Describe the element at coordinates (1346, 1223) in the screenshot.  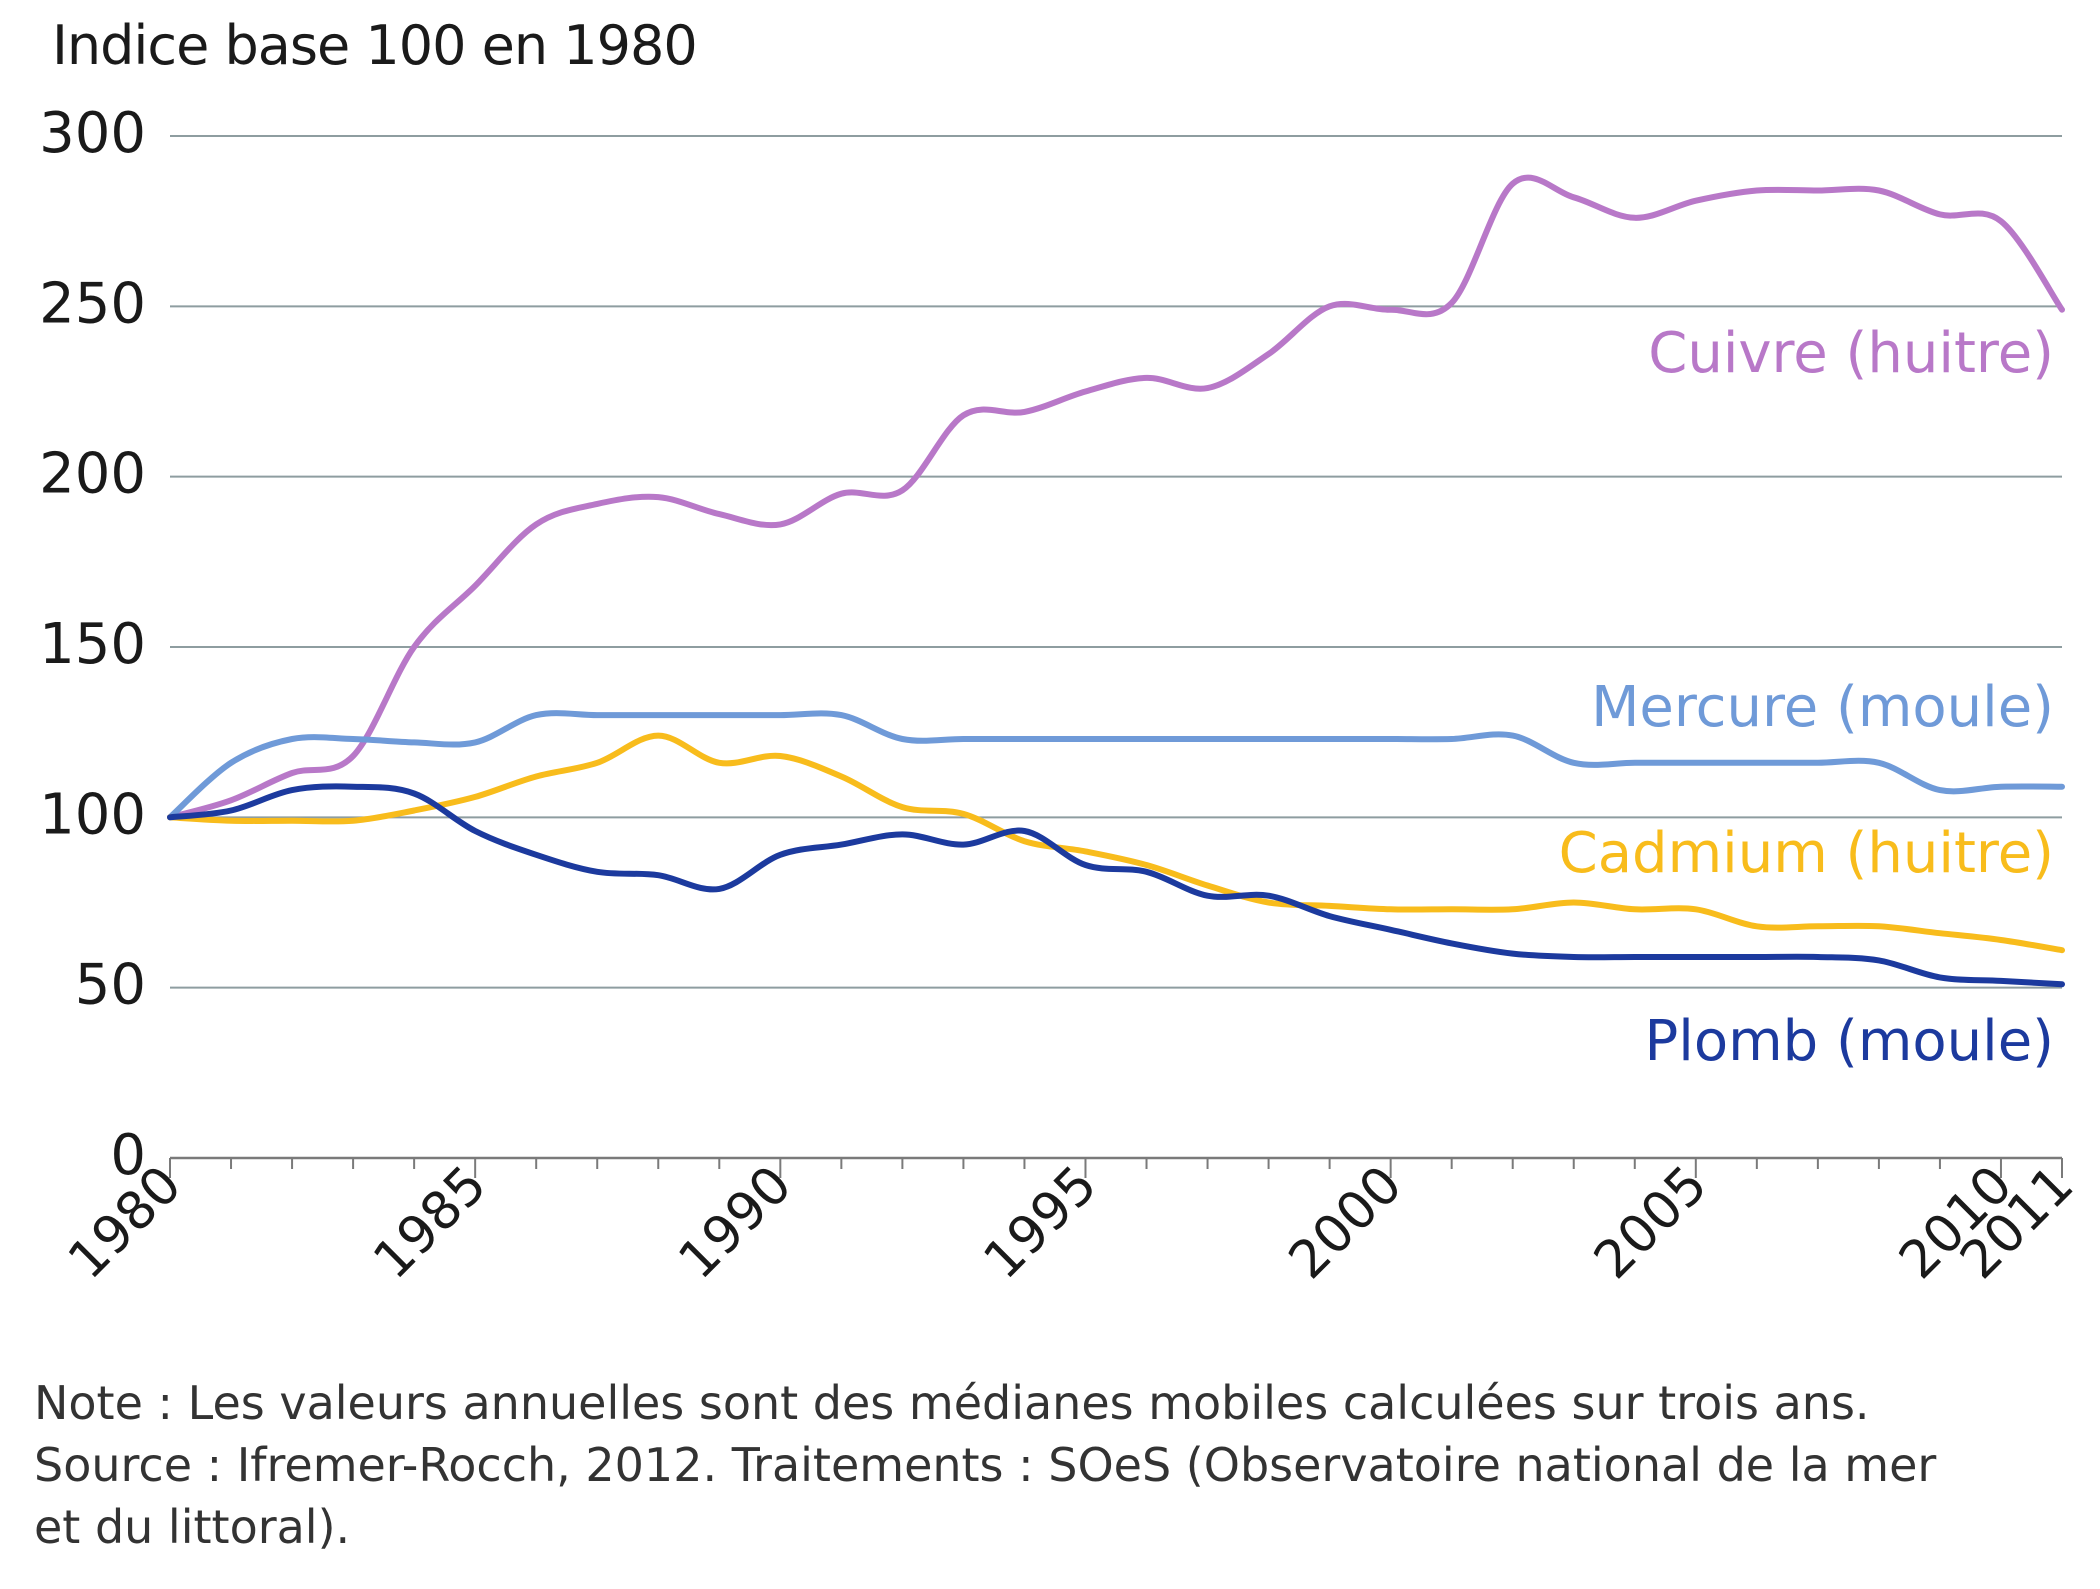
I see `x-tick-label-2000: 2000` at that location.